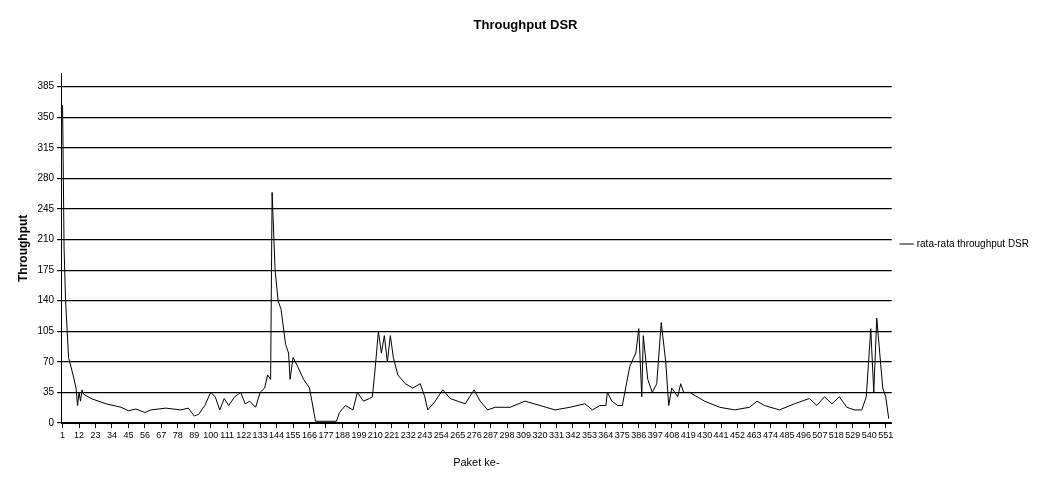 The image size is (1051, 502). Describe the element at coordinates (803, 434) in the screenshot. I see `x-tick-label: 496` at that location.